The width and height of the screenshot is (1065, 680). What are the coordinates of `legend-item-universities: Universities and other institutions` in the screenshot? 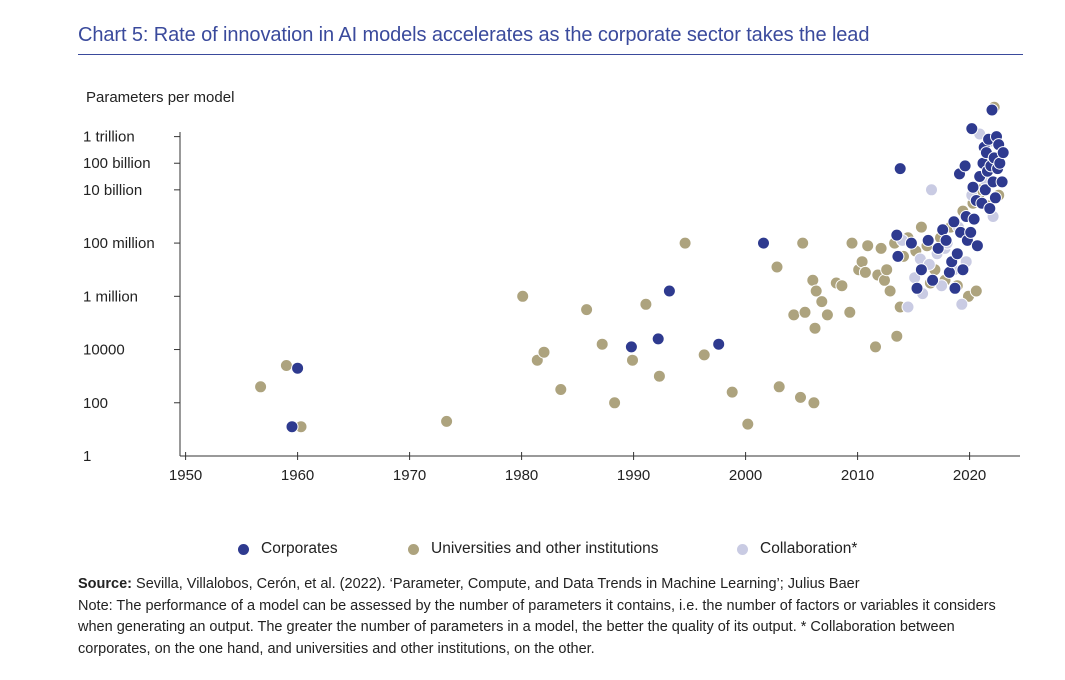 It's located at (533, 549).